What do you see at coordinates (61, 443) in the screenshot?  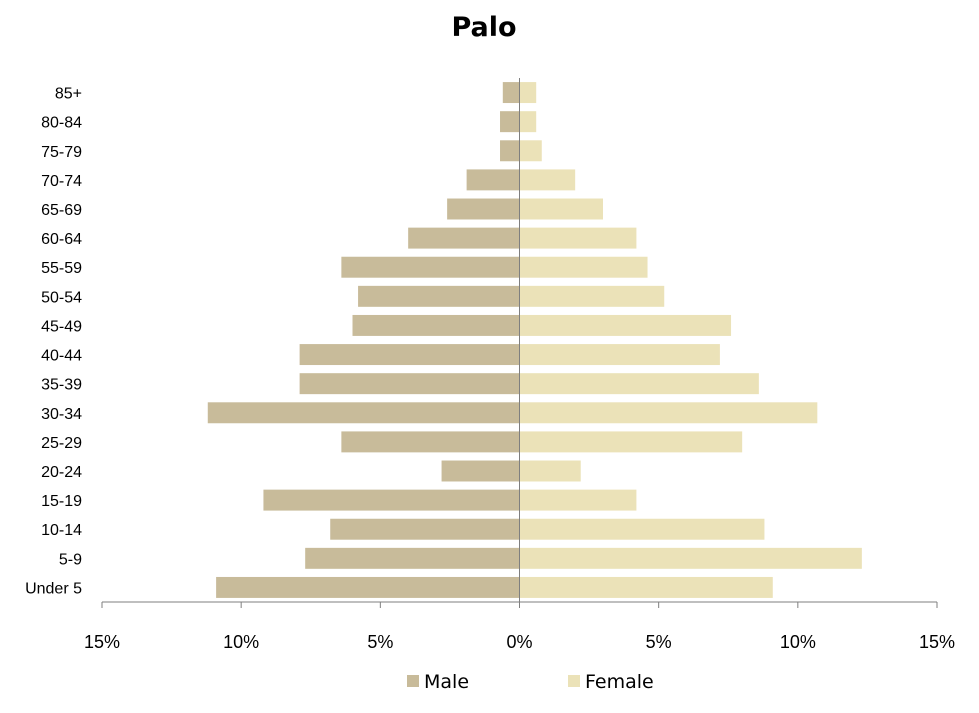 I see `category-label: 25-29` at bounding box center [61, 443].